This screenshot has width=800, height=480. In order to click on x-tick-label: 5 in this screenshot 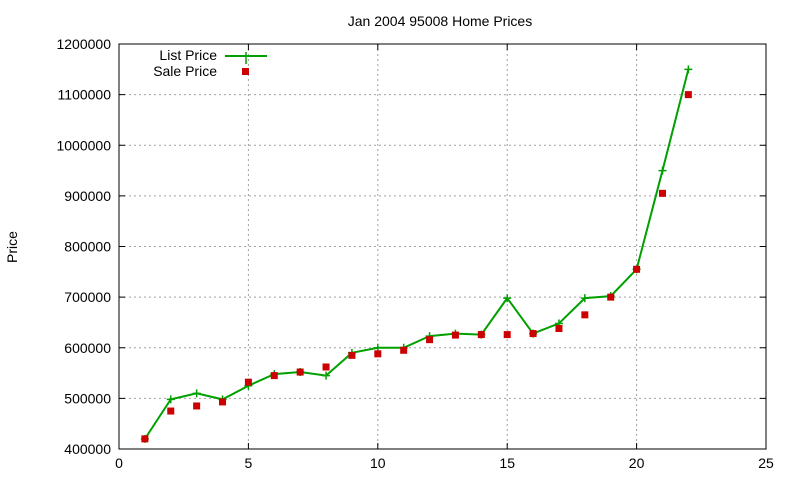, I will do `click(249, 463)`.